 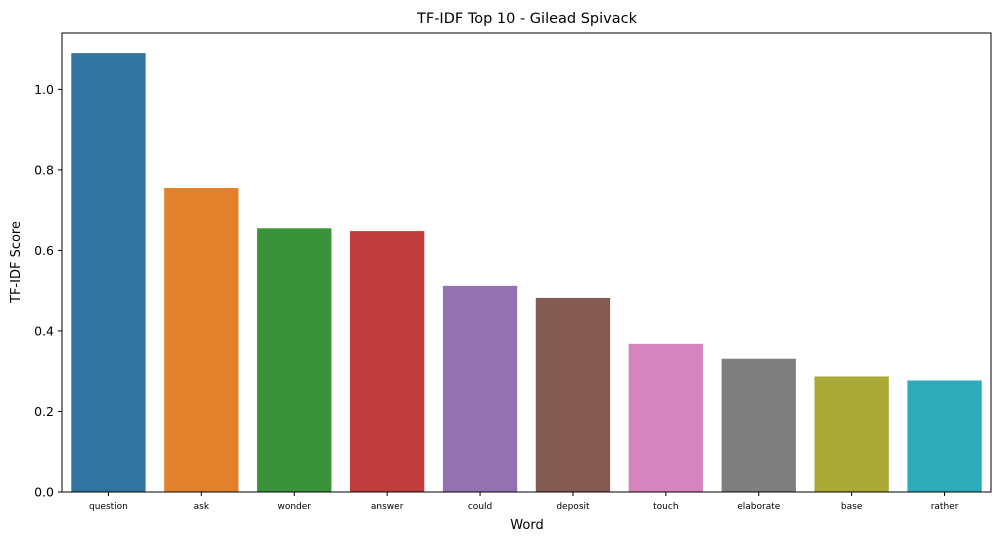 What do you see at coordinates (201, 340) in the screenshot?
I see `bar-ask` at bounding box center [201, 340].